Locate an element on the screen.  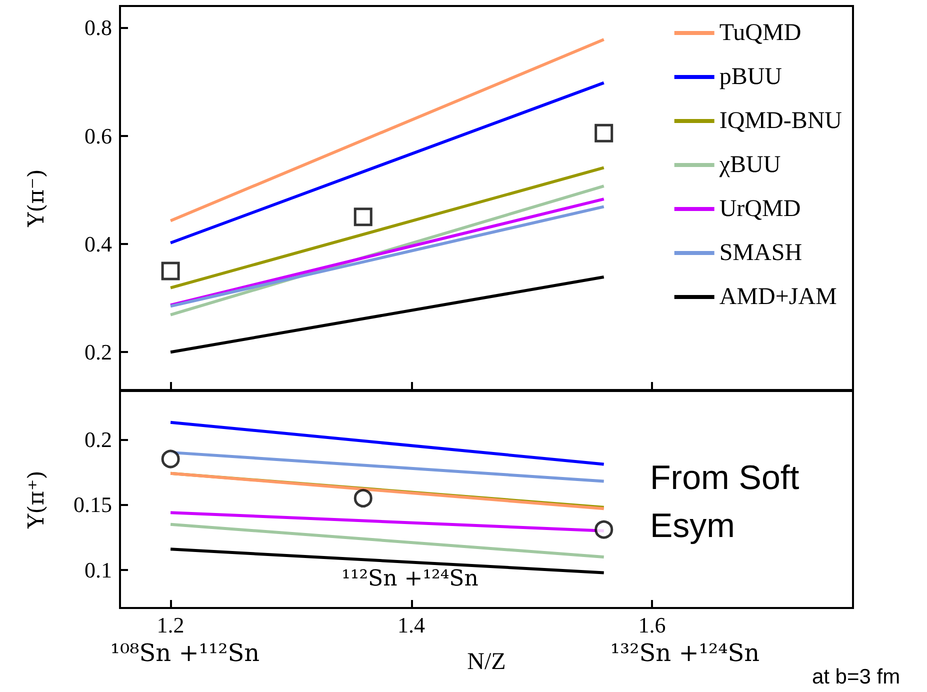
x-tick-label: 1.4 is located at coordinates (412, 625).